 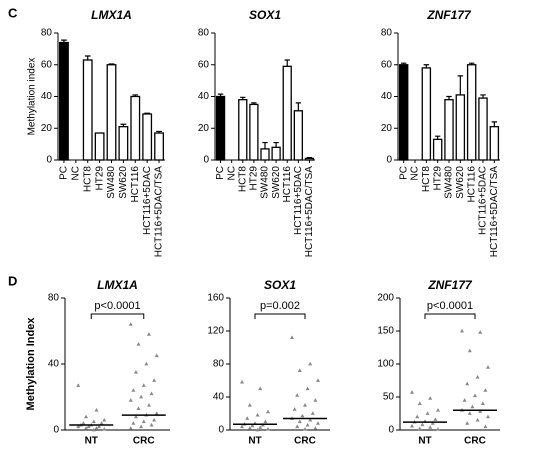 I want to click on y-tick-label: 80, so click(x=47, y=33).